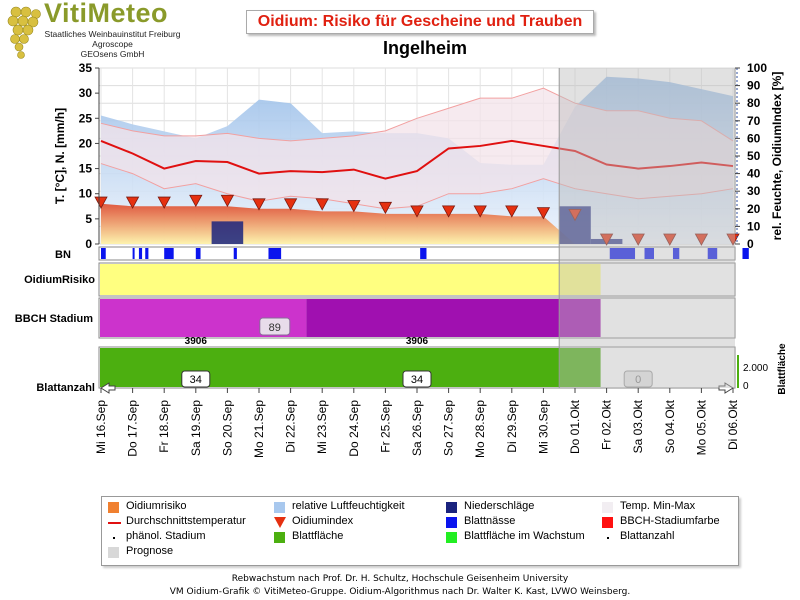 This screenshot has width=800, height=600. What do you see at coordinates (63, 255) in the screenshot?
I see `bn-row-label: BN` at bounding box center [63, 255].